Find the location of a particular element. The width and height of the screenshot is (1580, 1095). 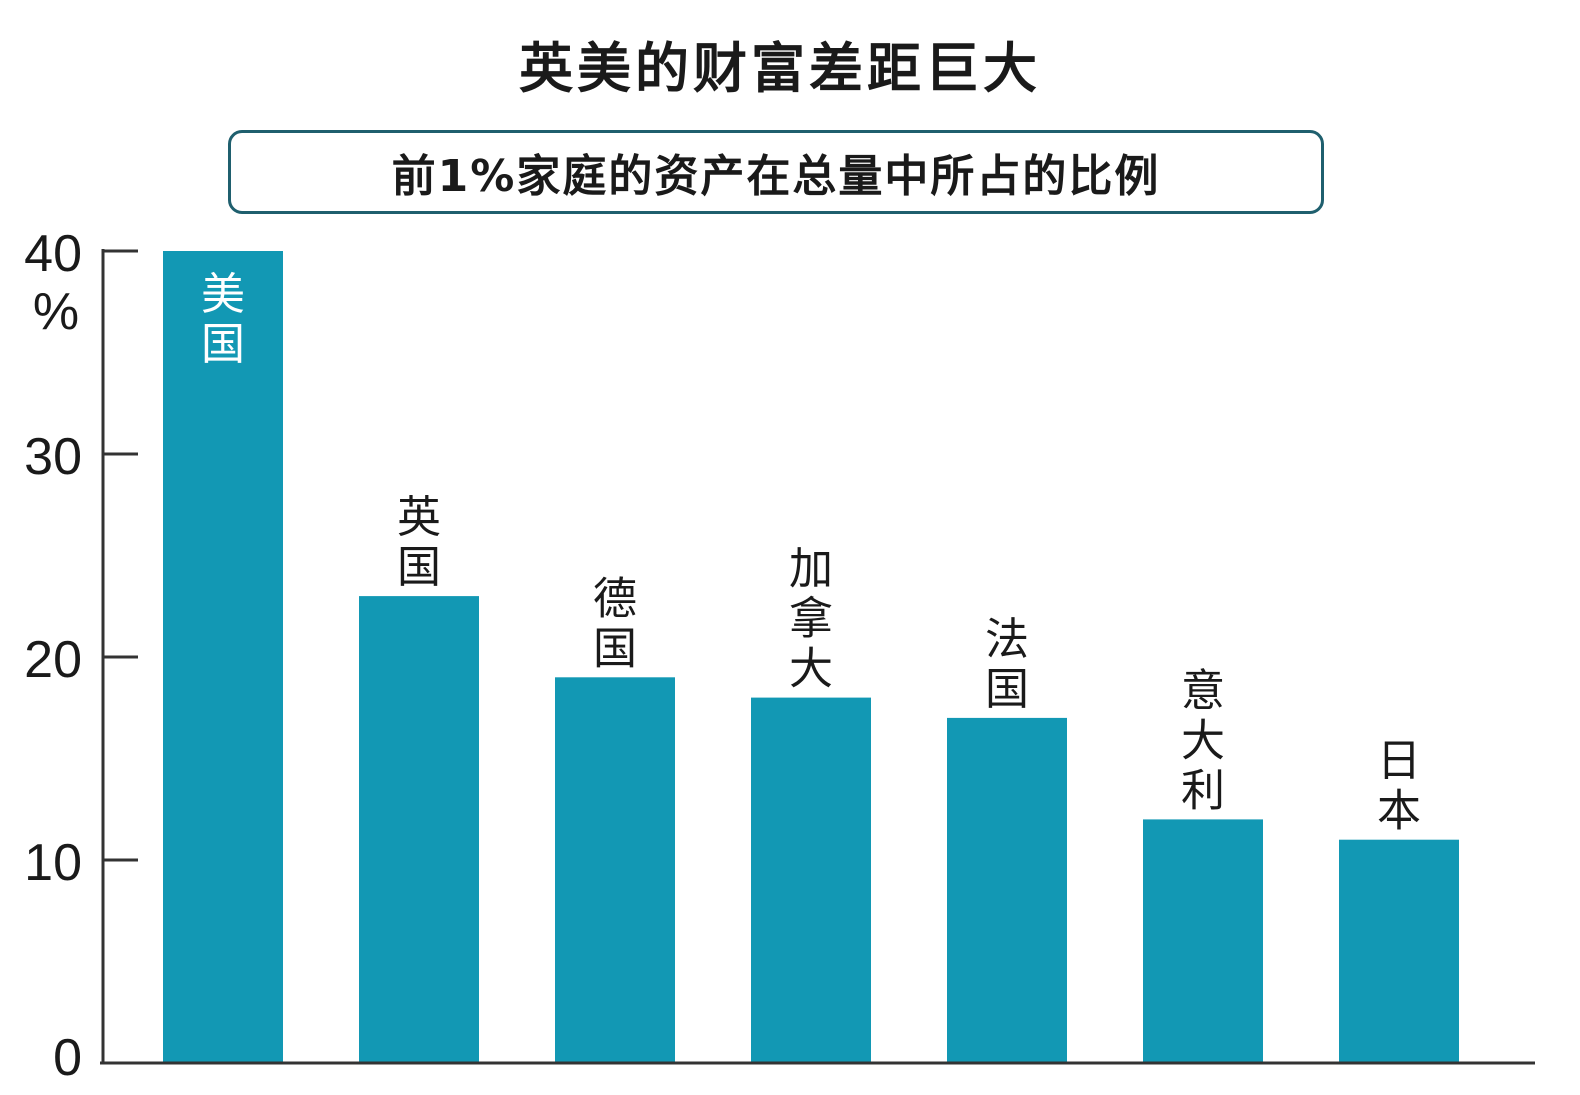

category-label-6: 日本 is located at coordinates (1399, 786).